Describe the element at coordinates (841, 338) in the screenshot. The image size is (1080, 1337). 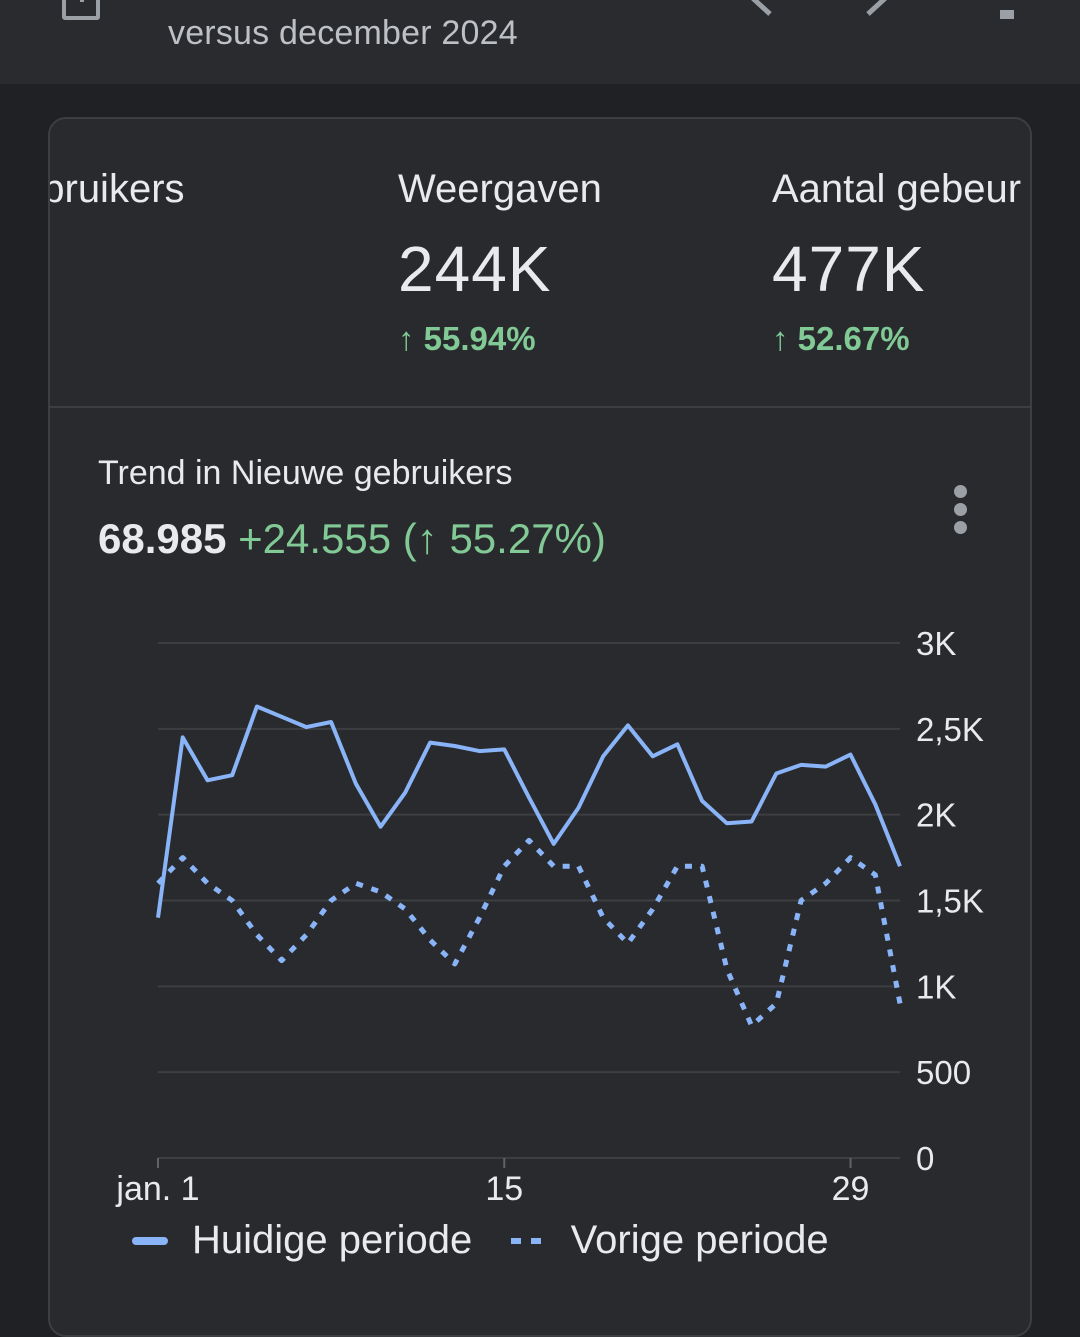
I see `metric-change: ↑ 52.67%` at that location.